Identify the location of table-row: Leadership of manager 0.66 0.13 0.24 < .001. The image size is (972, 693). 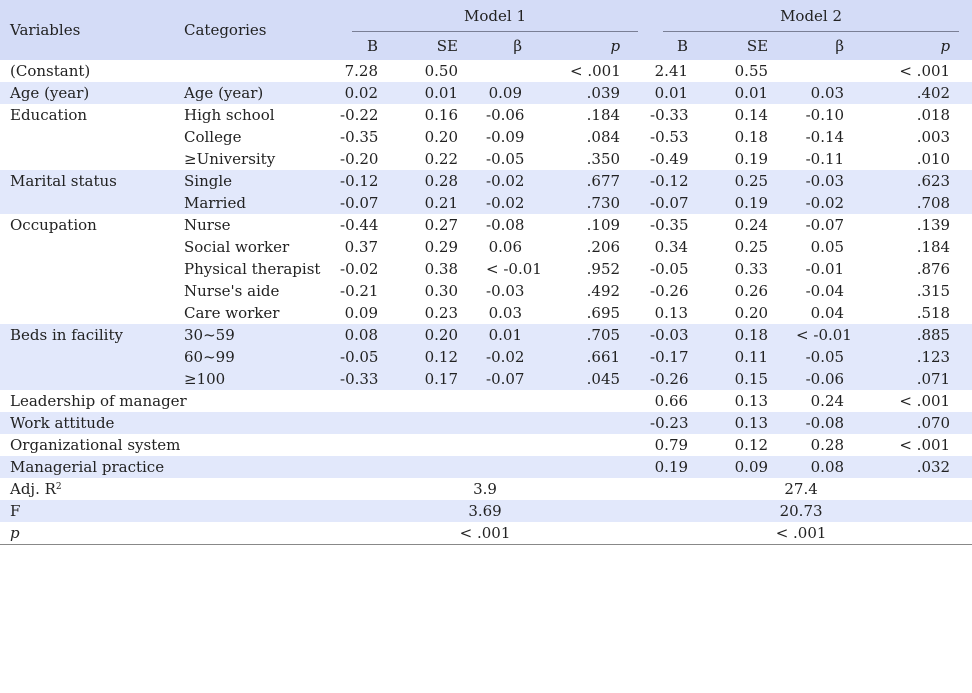
(486, 401).